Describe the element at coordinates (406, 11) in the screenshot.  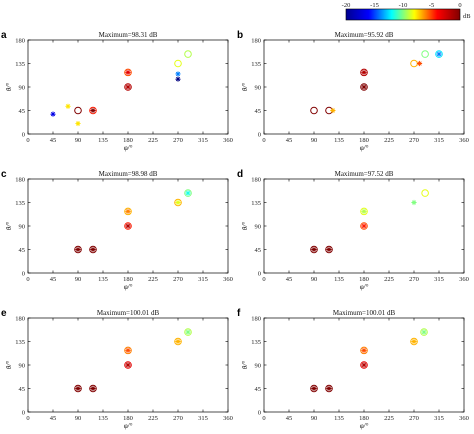
I see `colorbar: -20 -15 -10 -5 0dB` at that location.